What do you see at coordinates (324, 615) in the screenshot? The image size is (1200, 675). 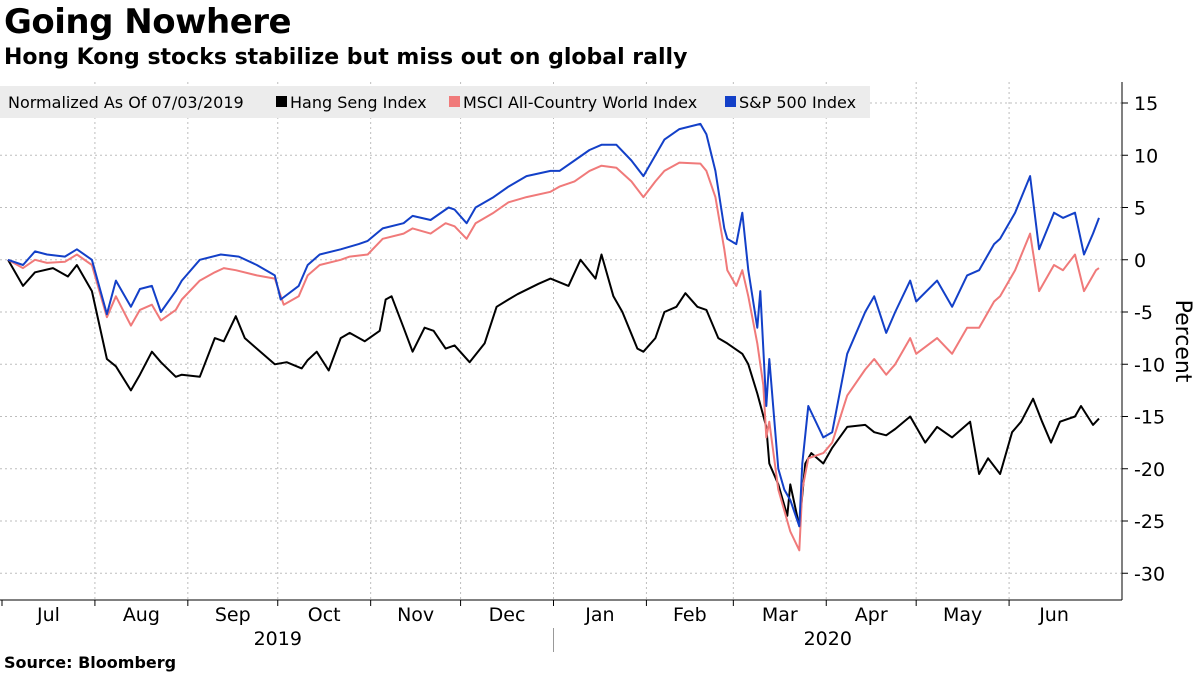 I see `x-tick-label: Oct` at bounding box center [324, 615].